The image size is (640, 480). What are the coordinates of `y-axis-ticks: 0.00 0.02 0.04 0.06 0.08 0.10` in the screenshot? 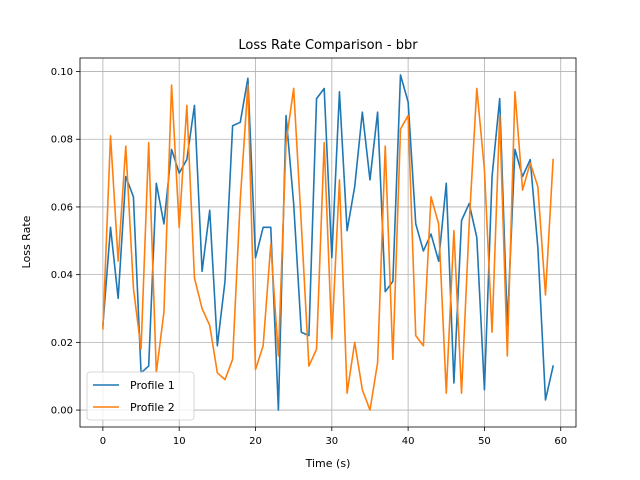 It's located at (65, 242).